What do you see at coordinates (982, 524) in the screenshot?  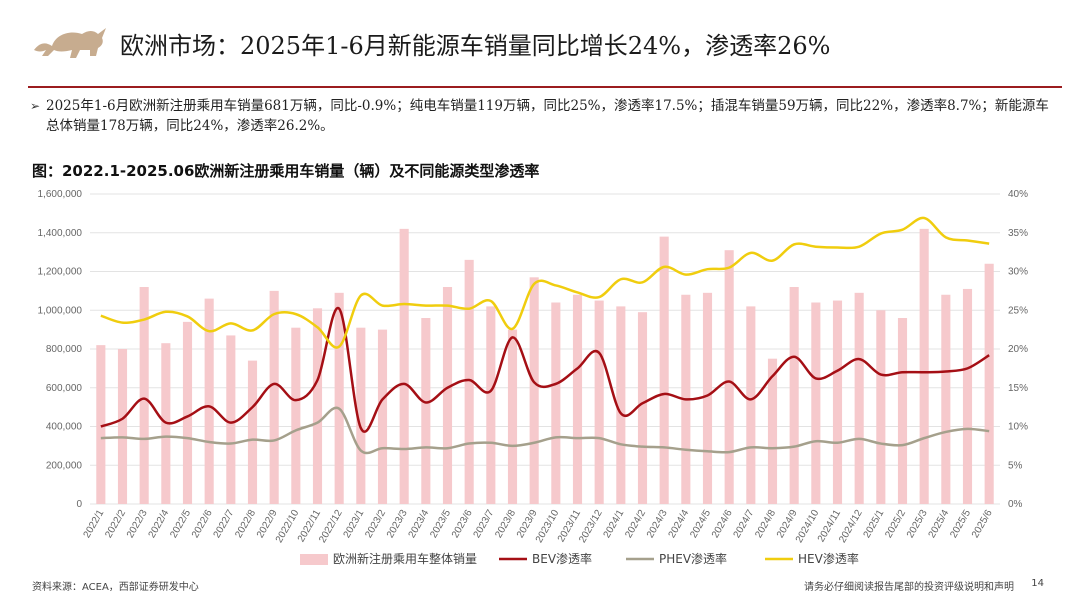 I see `x-tick-label: 2025/6` at bounding box center [982, 524].